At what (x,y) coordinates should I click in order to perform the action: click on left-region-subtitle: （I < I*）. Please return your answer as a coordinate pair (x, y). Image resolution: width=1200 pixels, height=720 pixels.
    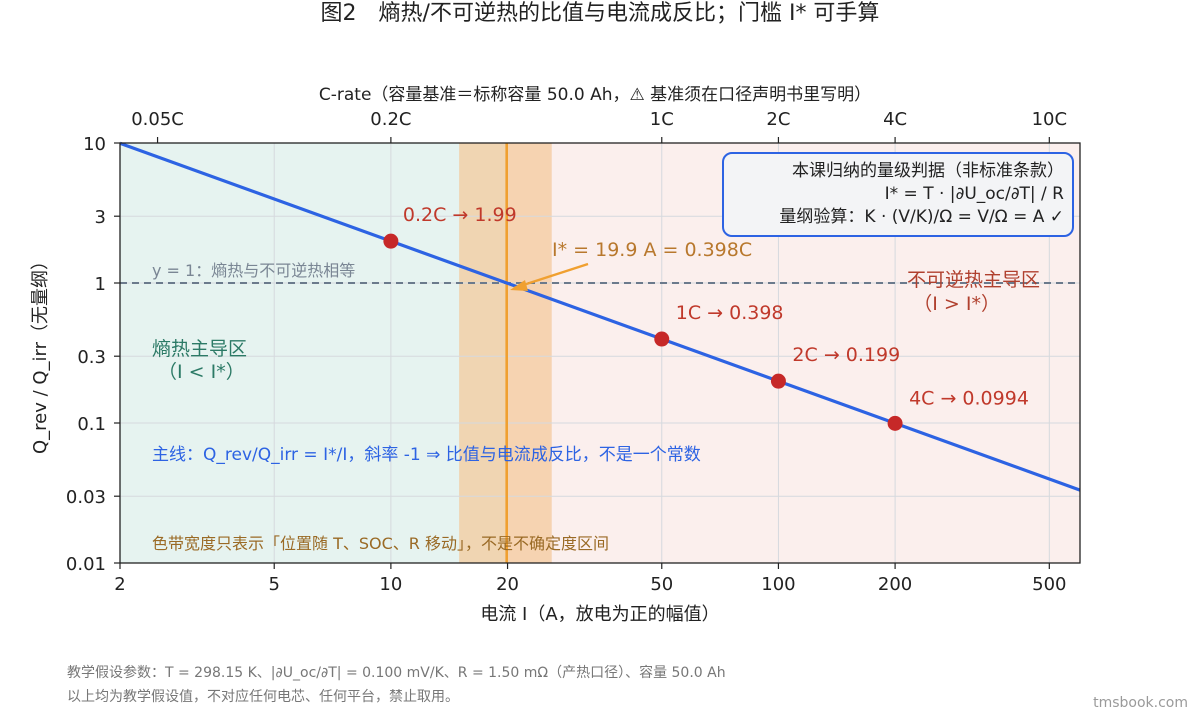
    Looking at the image, I should click on (201, 372).